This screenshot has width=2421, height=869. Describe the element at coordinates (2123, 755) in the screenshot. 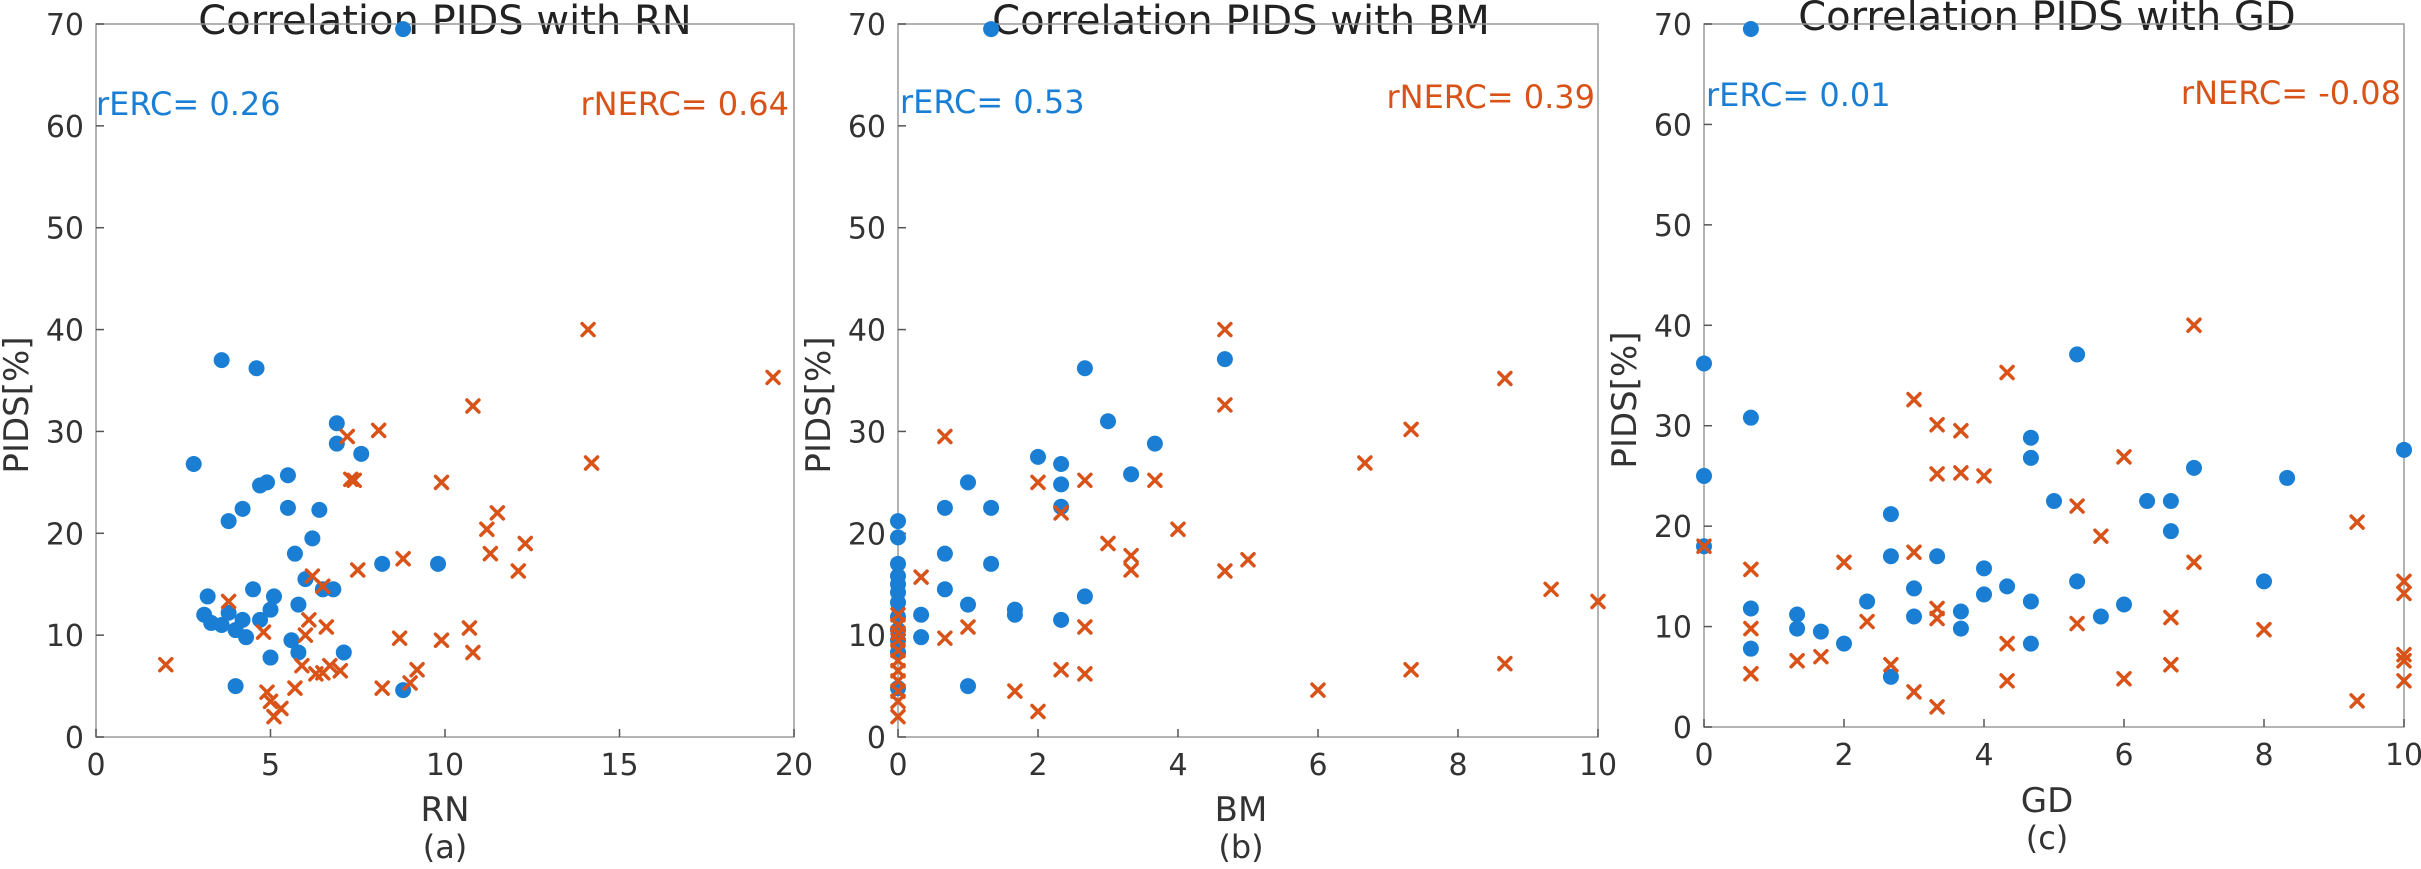

I see `x-tick-label: 6` at that location.